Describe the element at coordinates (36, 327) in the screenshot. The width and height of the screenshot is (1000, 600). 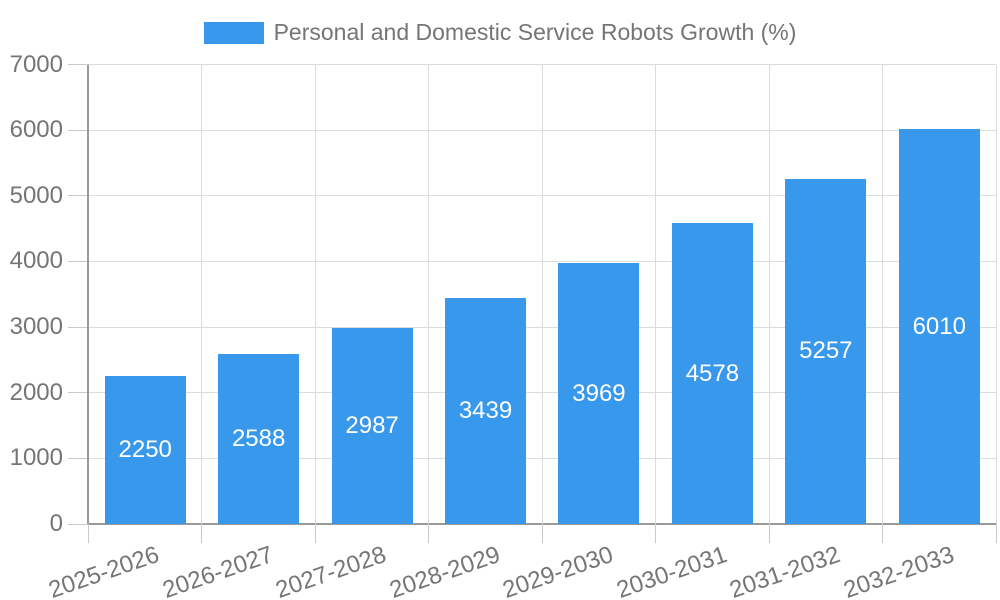
I see `y-axis-label: 3000` at that location.